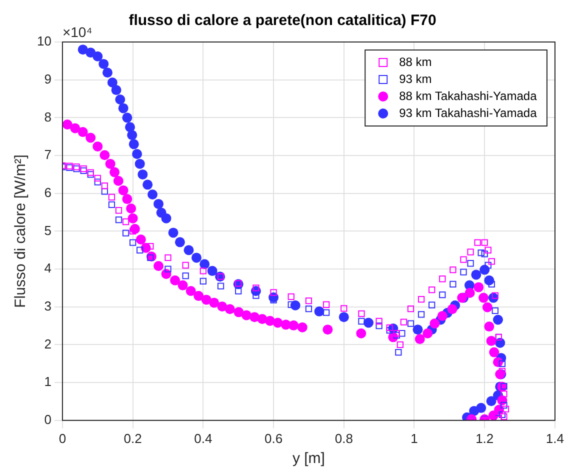  Describe the element at coordinates (62, 438) in the screenshot. I see `x-tick-label: 0` at that location.